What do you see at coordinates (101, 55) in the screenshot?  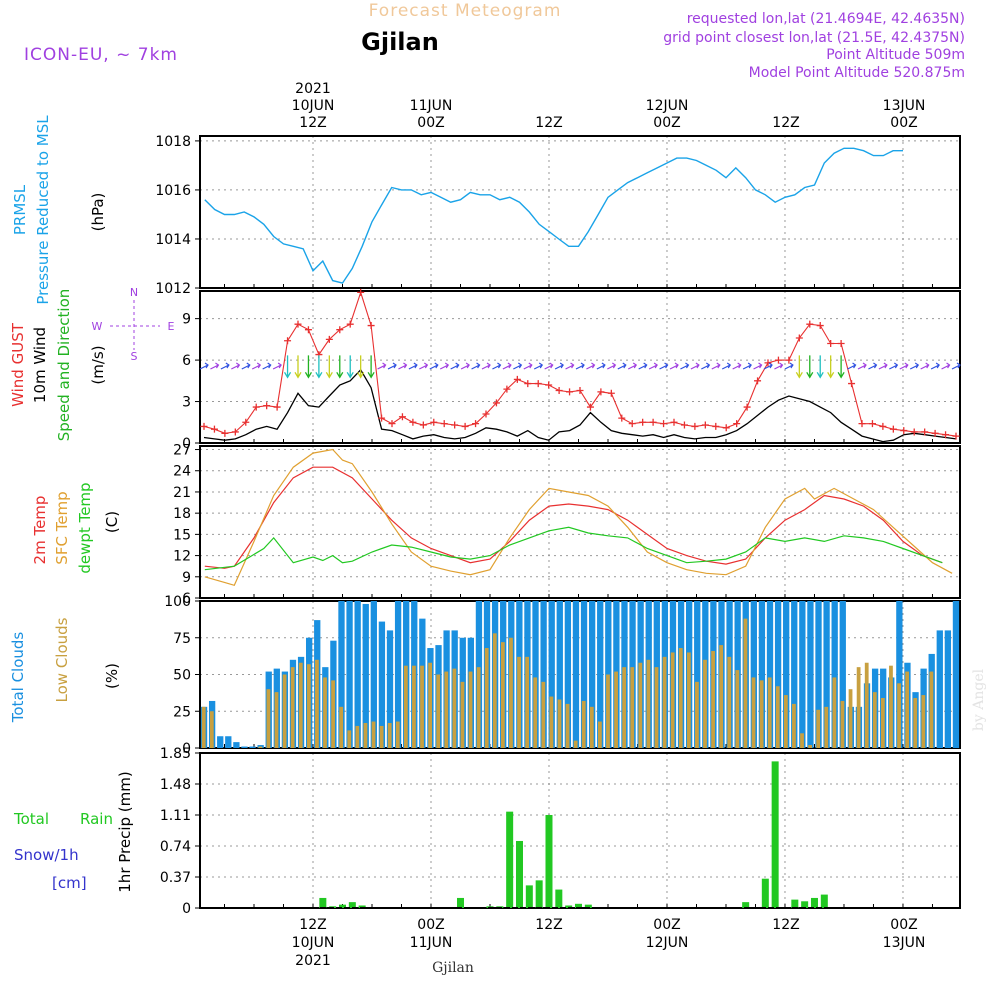 I see `model-label: ICON-EU, ~ 7km` at bounding box center [101, 55].